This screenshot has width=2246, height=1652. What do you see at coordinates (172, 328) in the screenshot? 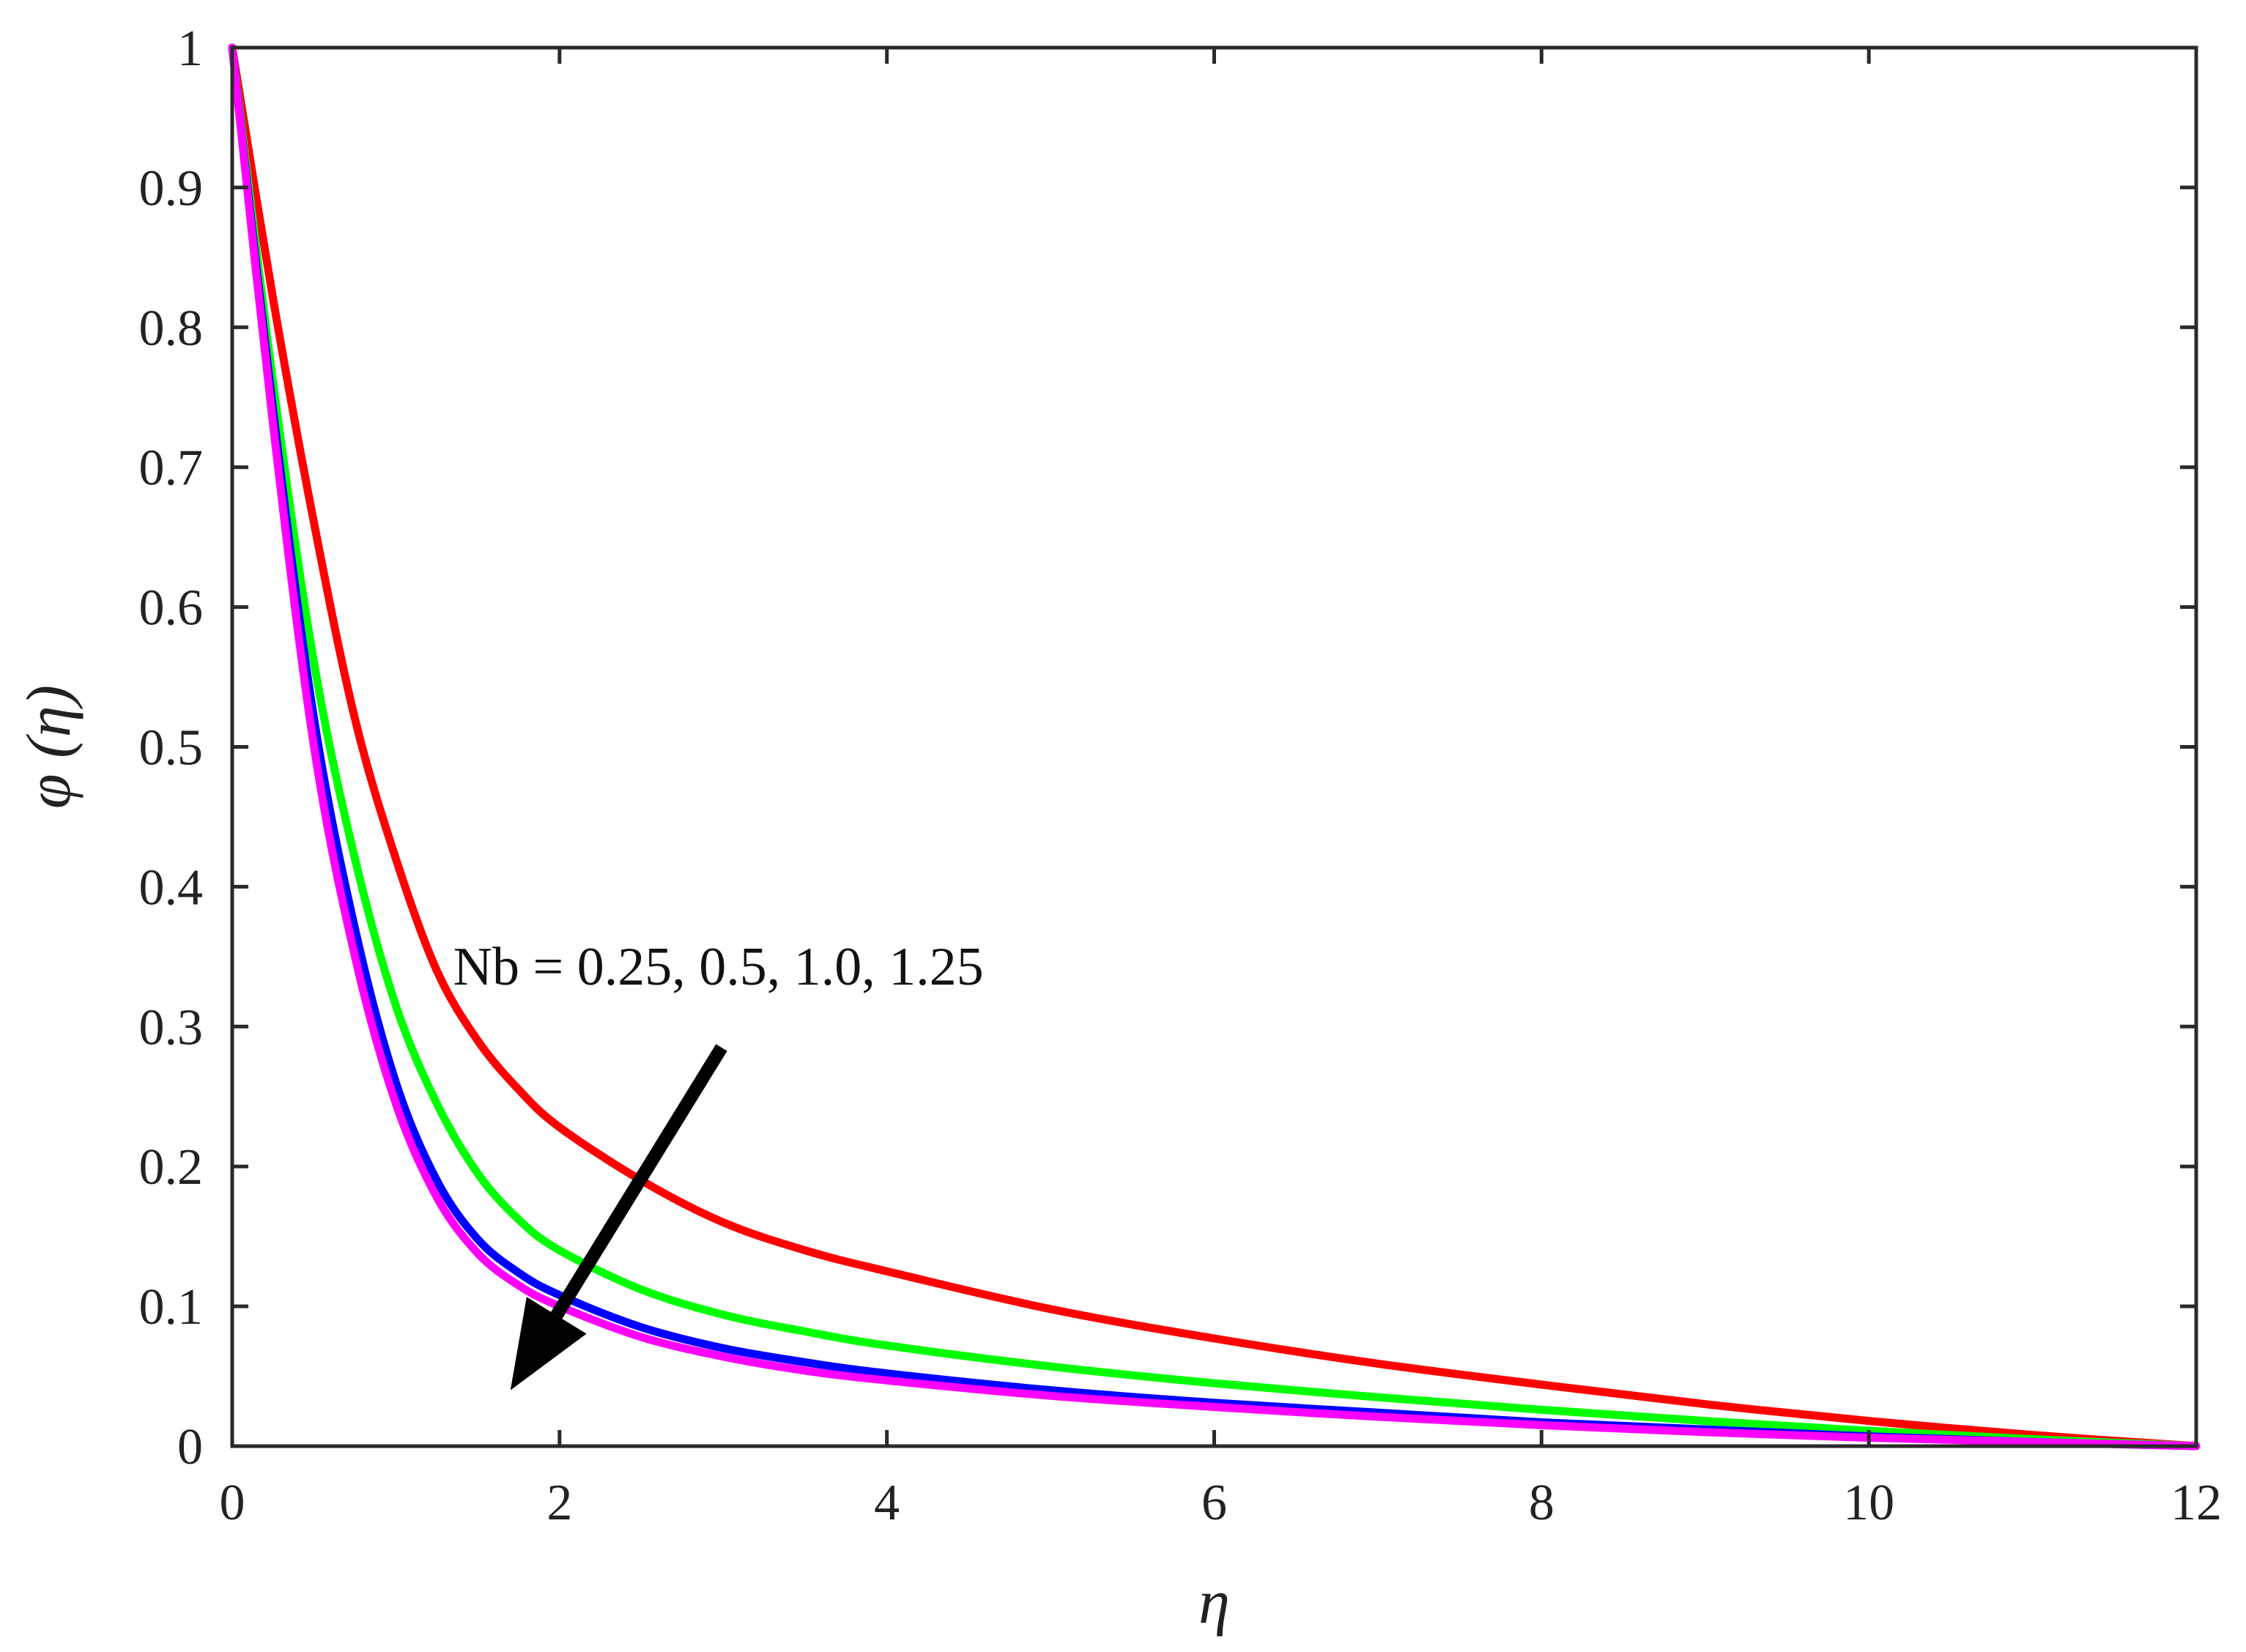
I see `y-tick-label: 0.8` at bounding box center [172, 328].